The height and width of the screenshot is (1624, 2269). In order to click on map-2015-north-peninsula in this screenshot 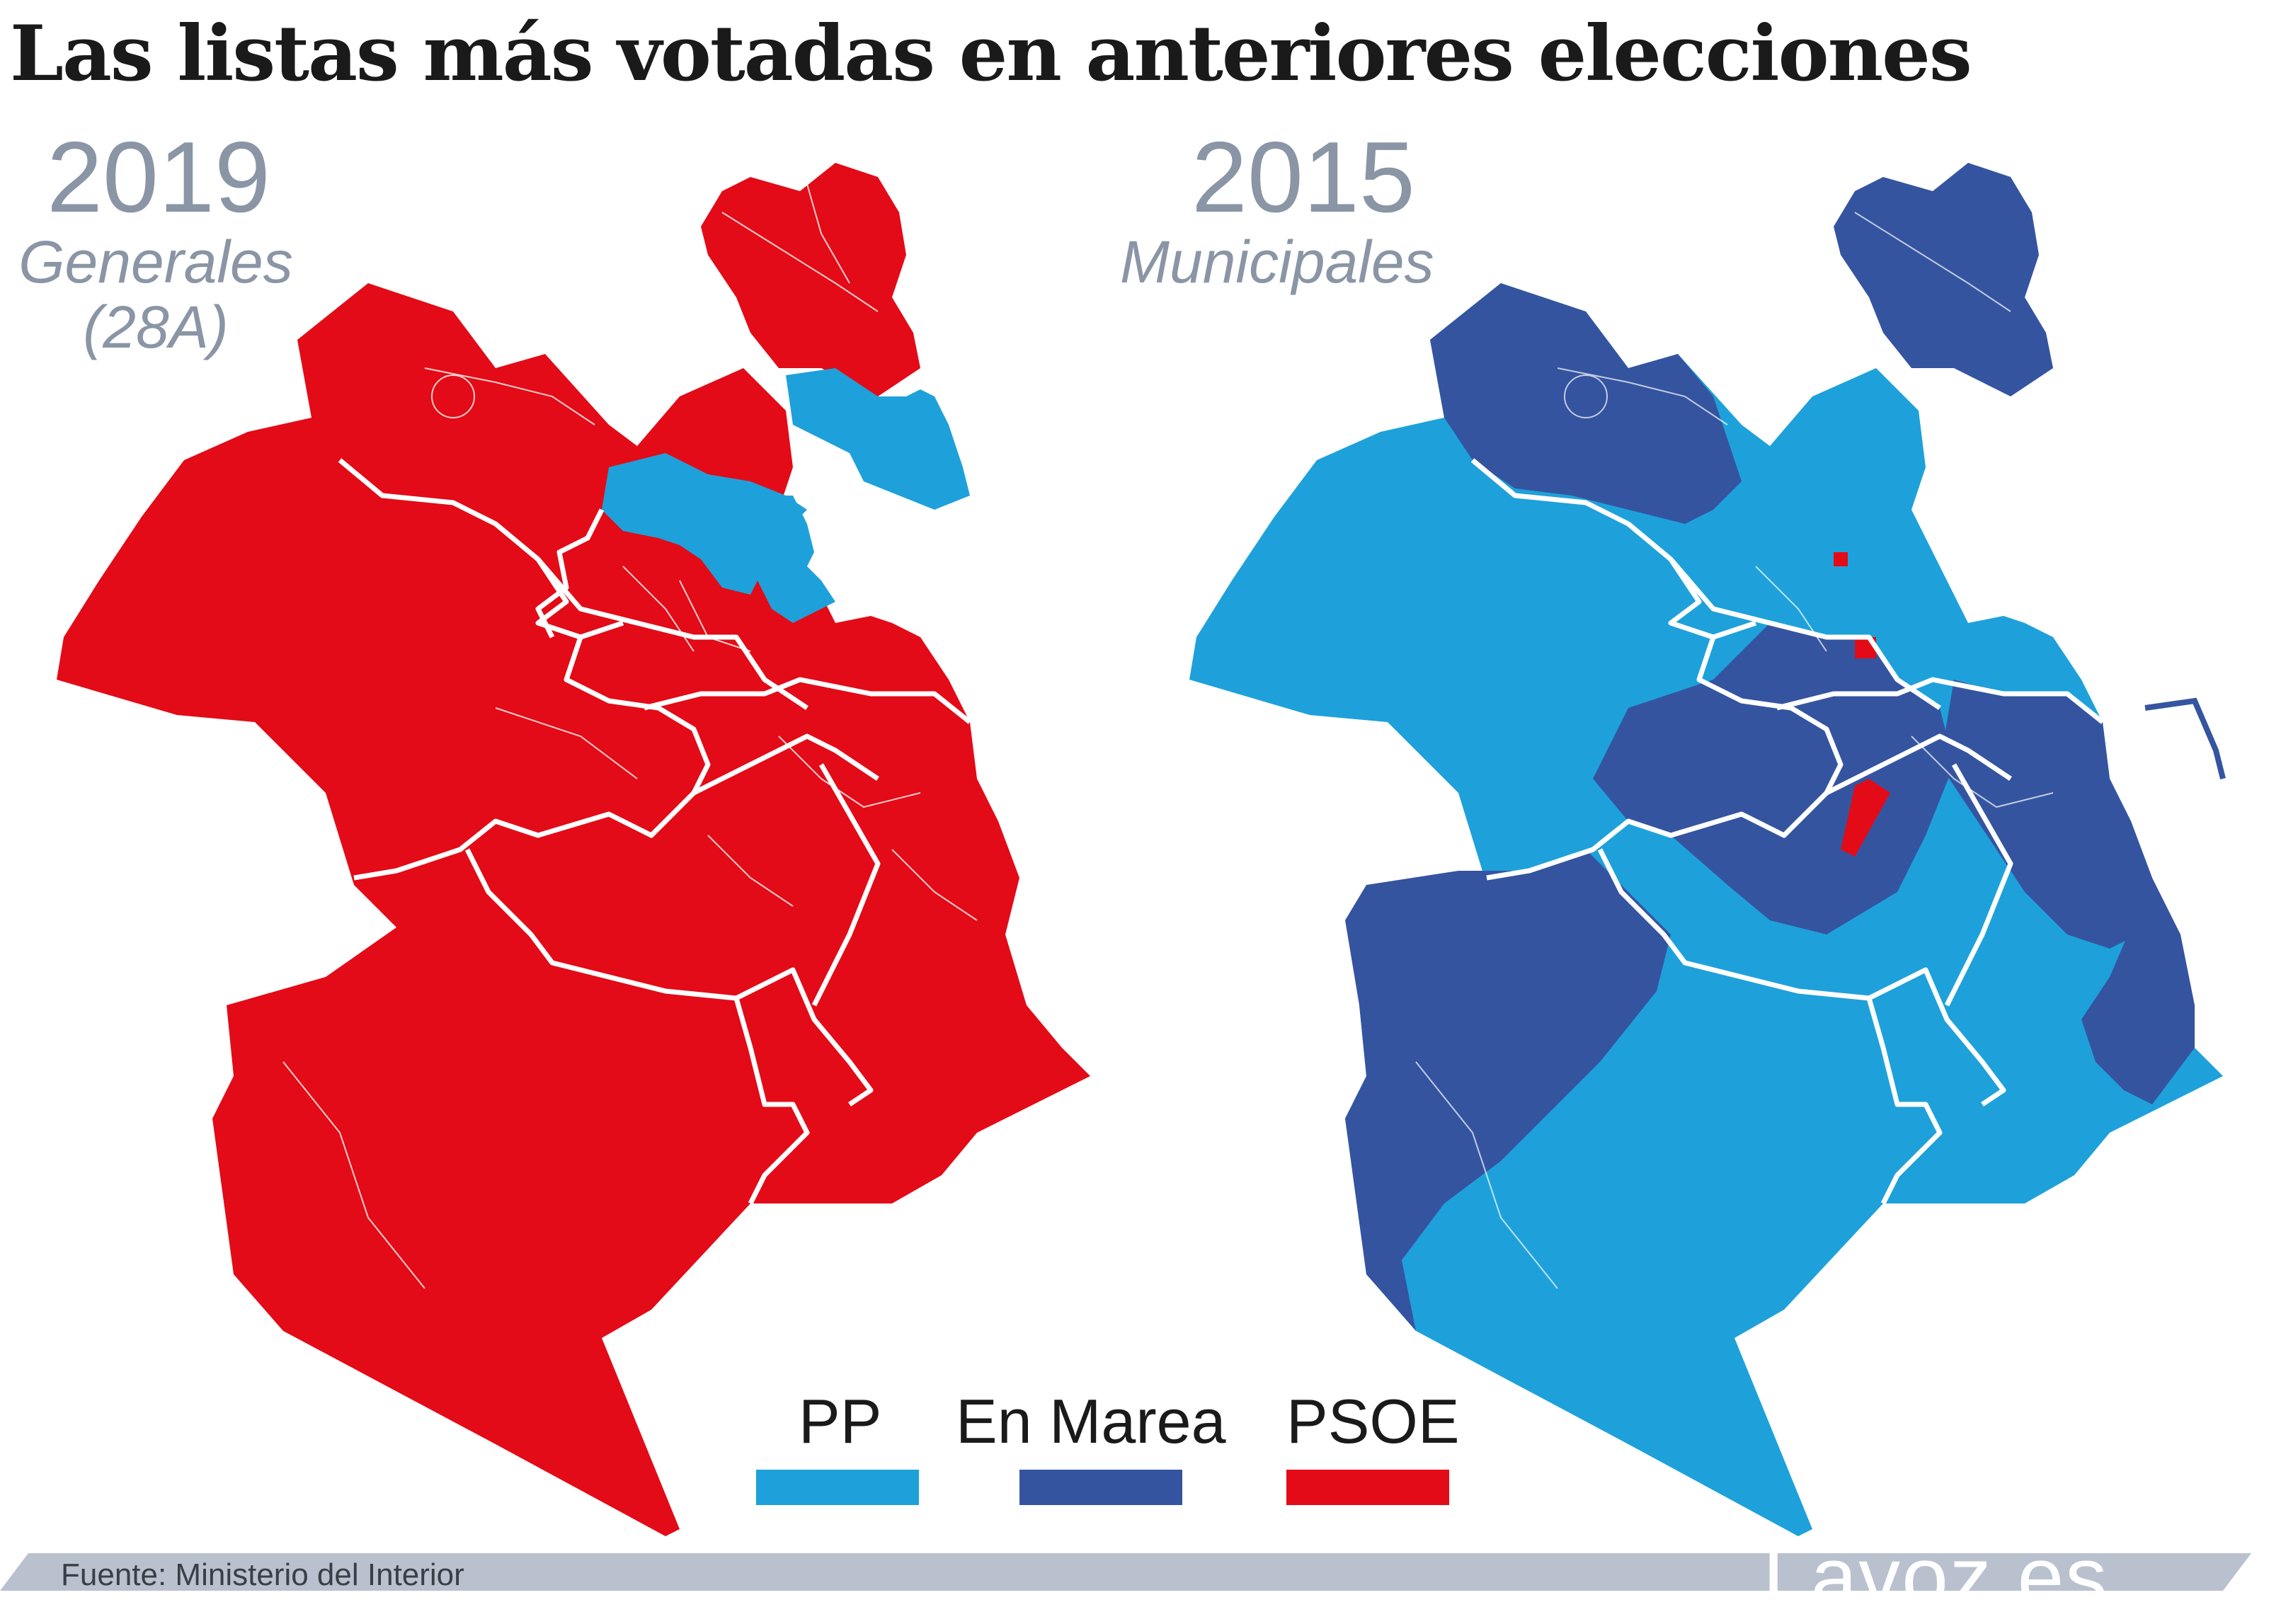, I will do `click(1943, 279)`.